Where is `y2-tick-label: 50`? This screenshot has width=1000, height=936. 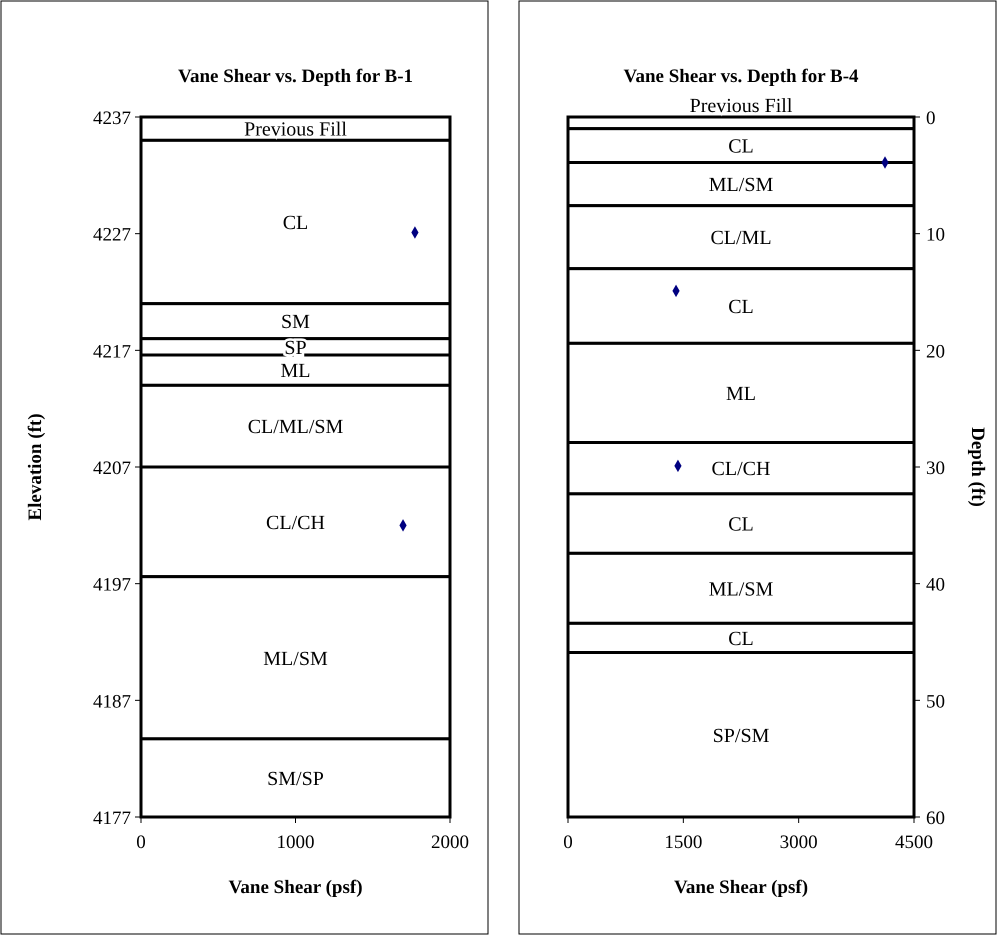
y2-tick-label: 50 is located at coordinates (935, 701).